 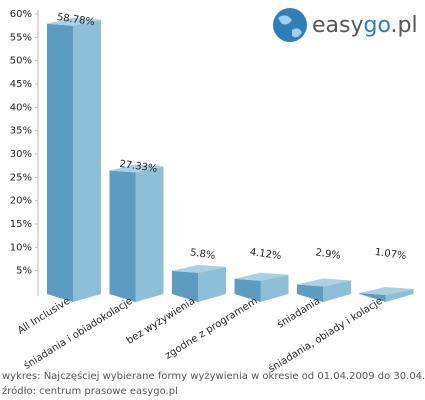 What do you see at coordinates (265, 254) in the screenshot?
I see `value-label: 4.12%` at bounding box center [265, 254].